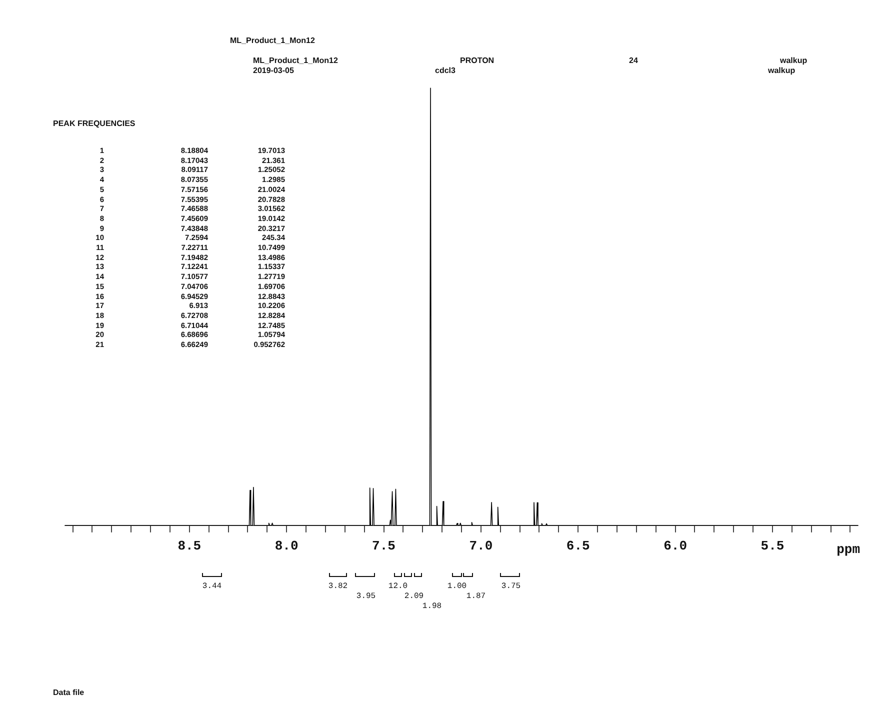 Image resolution: width=894 pixels, height=704 pixels. Describe the element at coordinates (633, 60) in the screenshot. I see `text: 24` at that location.